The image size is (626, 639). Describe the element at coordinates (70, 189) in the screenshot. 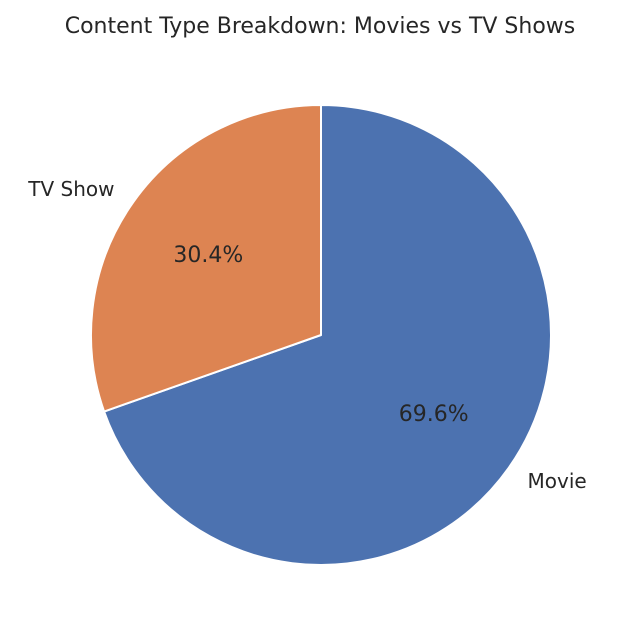

I see `pie-category-label: TV Show` at that location.